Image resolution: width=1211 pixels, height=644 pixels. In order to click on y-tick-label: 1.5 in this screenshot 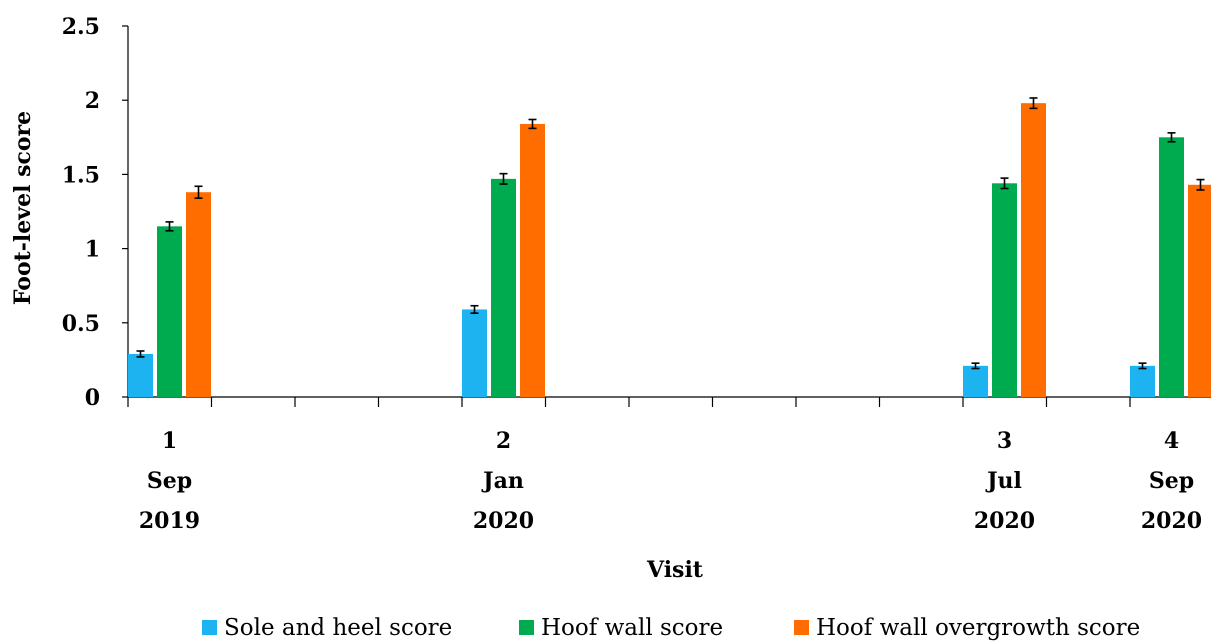, I will do `click(81, 175)`.